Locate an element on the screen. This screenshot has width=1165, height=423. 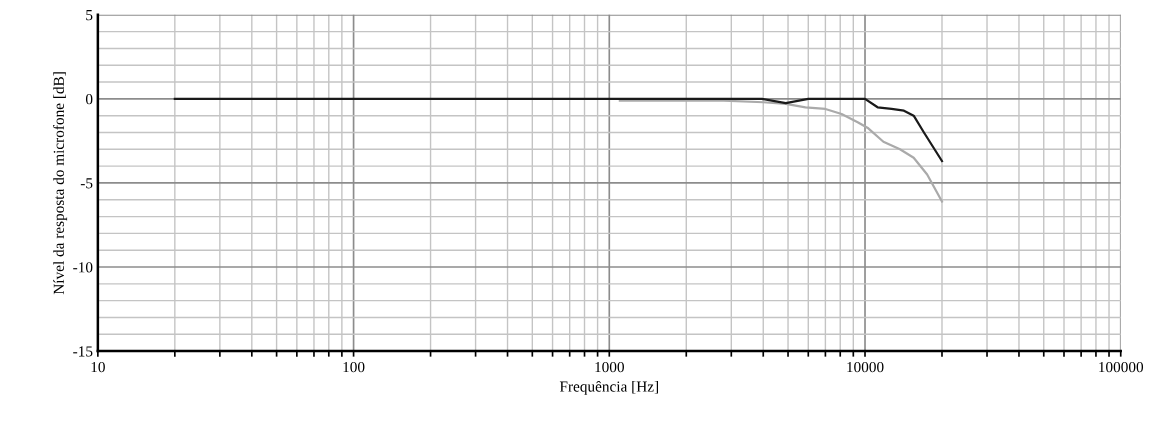
x-tick-label: 1000 is located at coordinates (609, 367).